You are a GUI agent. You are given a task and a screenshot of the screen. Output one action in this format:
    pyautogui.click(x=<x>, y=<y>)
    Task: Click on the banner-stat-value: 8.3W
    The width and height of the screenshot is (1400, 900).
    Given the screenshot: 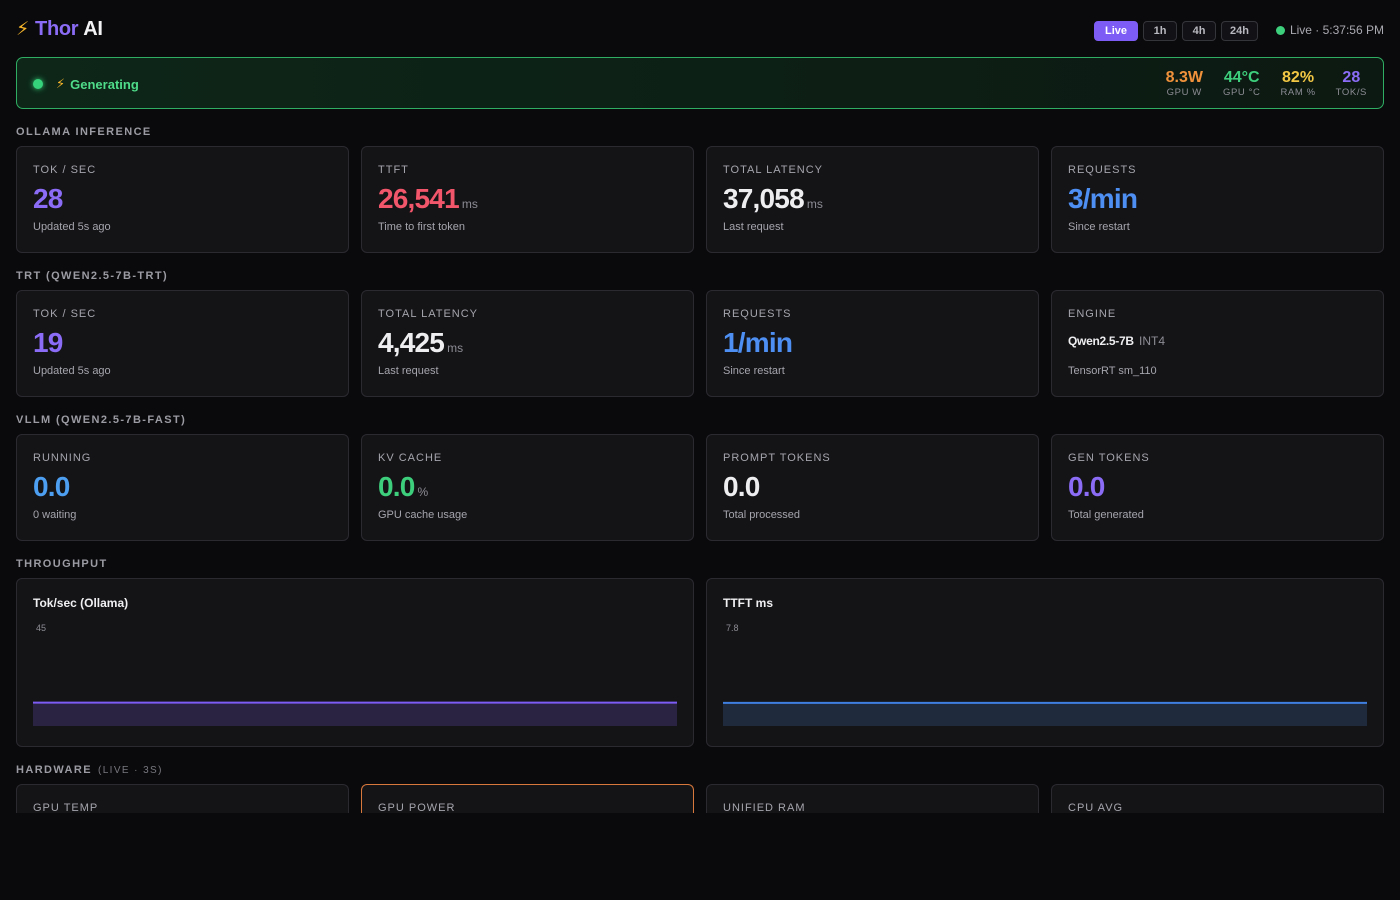 What is the action you would take?
    pyautogui.click(x=1184, y=77)
    